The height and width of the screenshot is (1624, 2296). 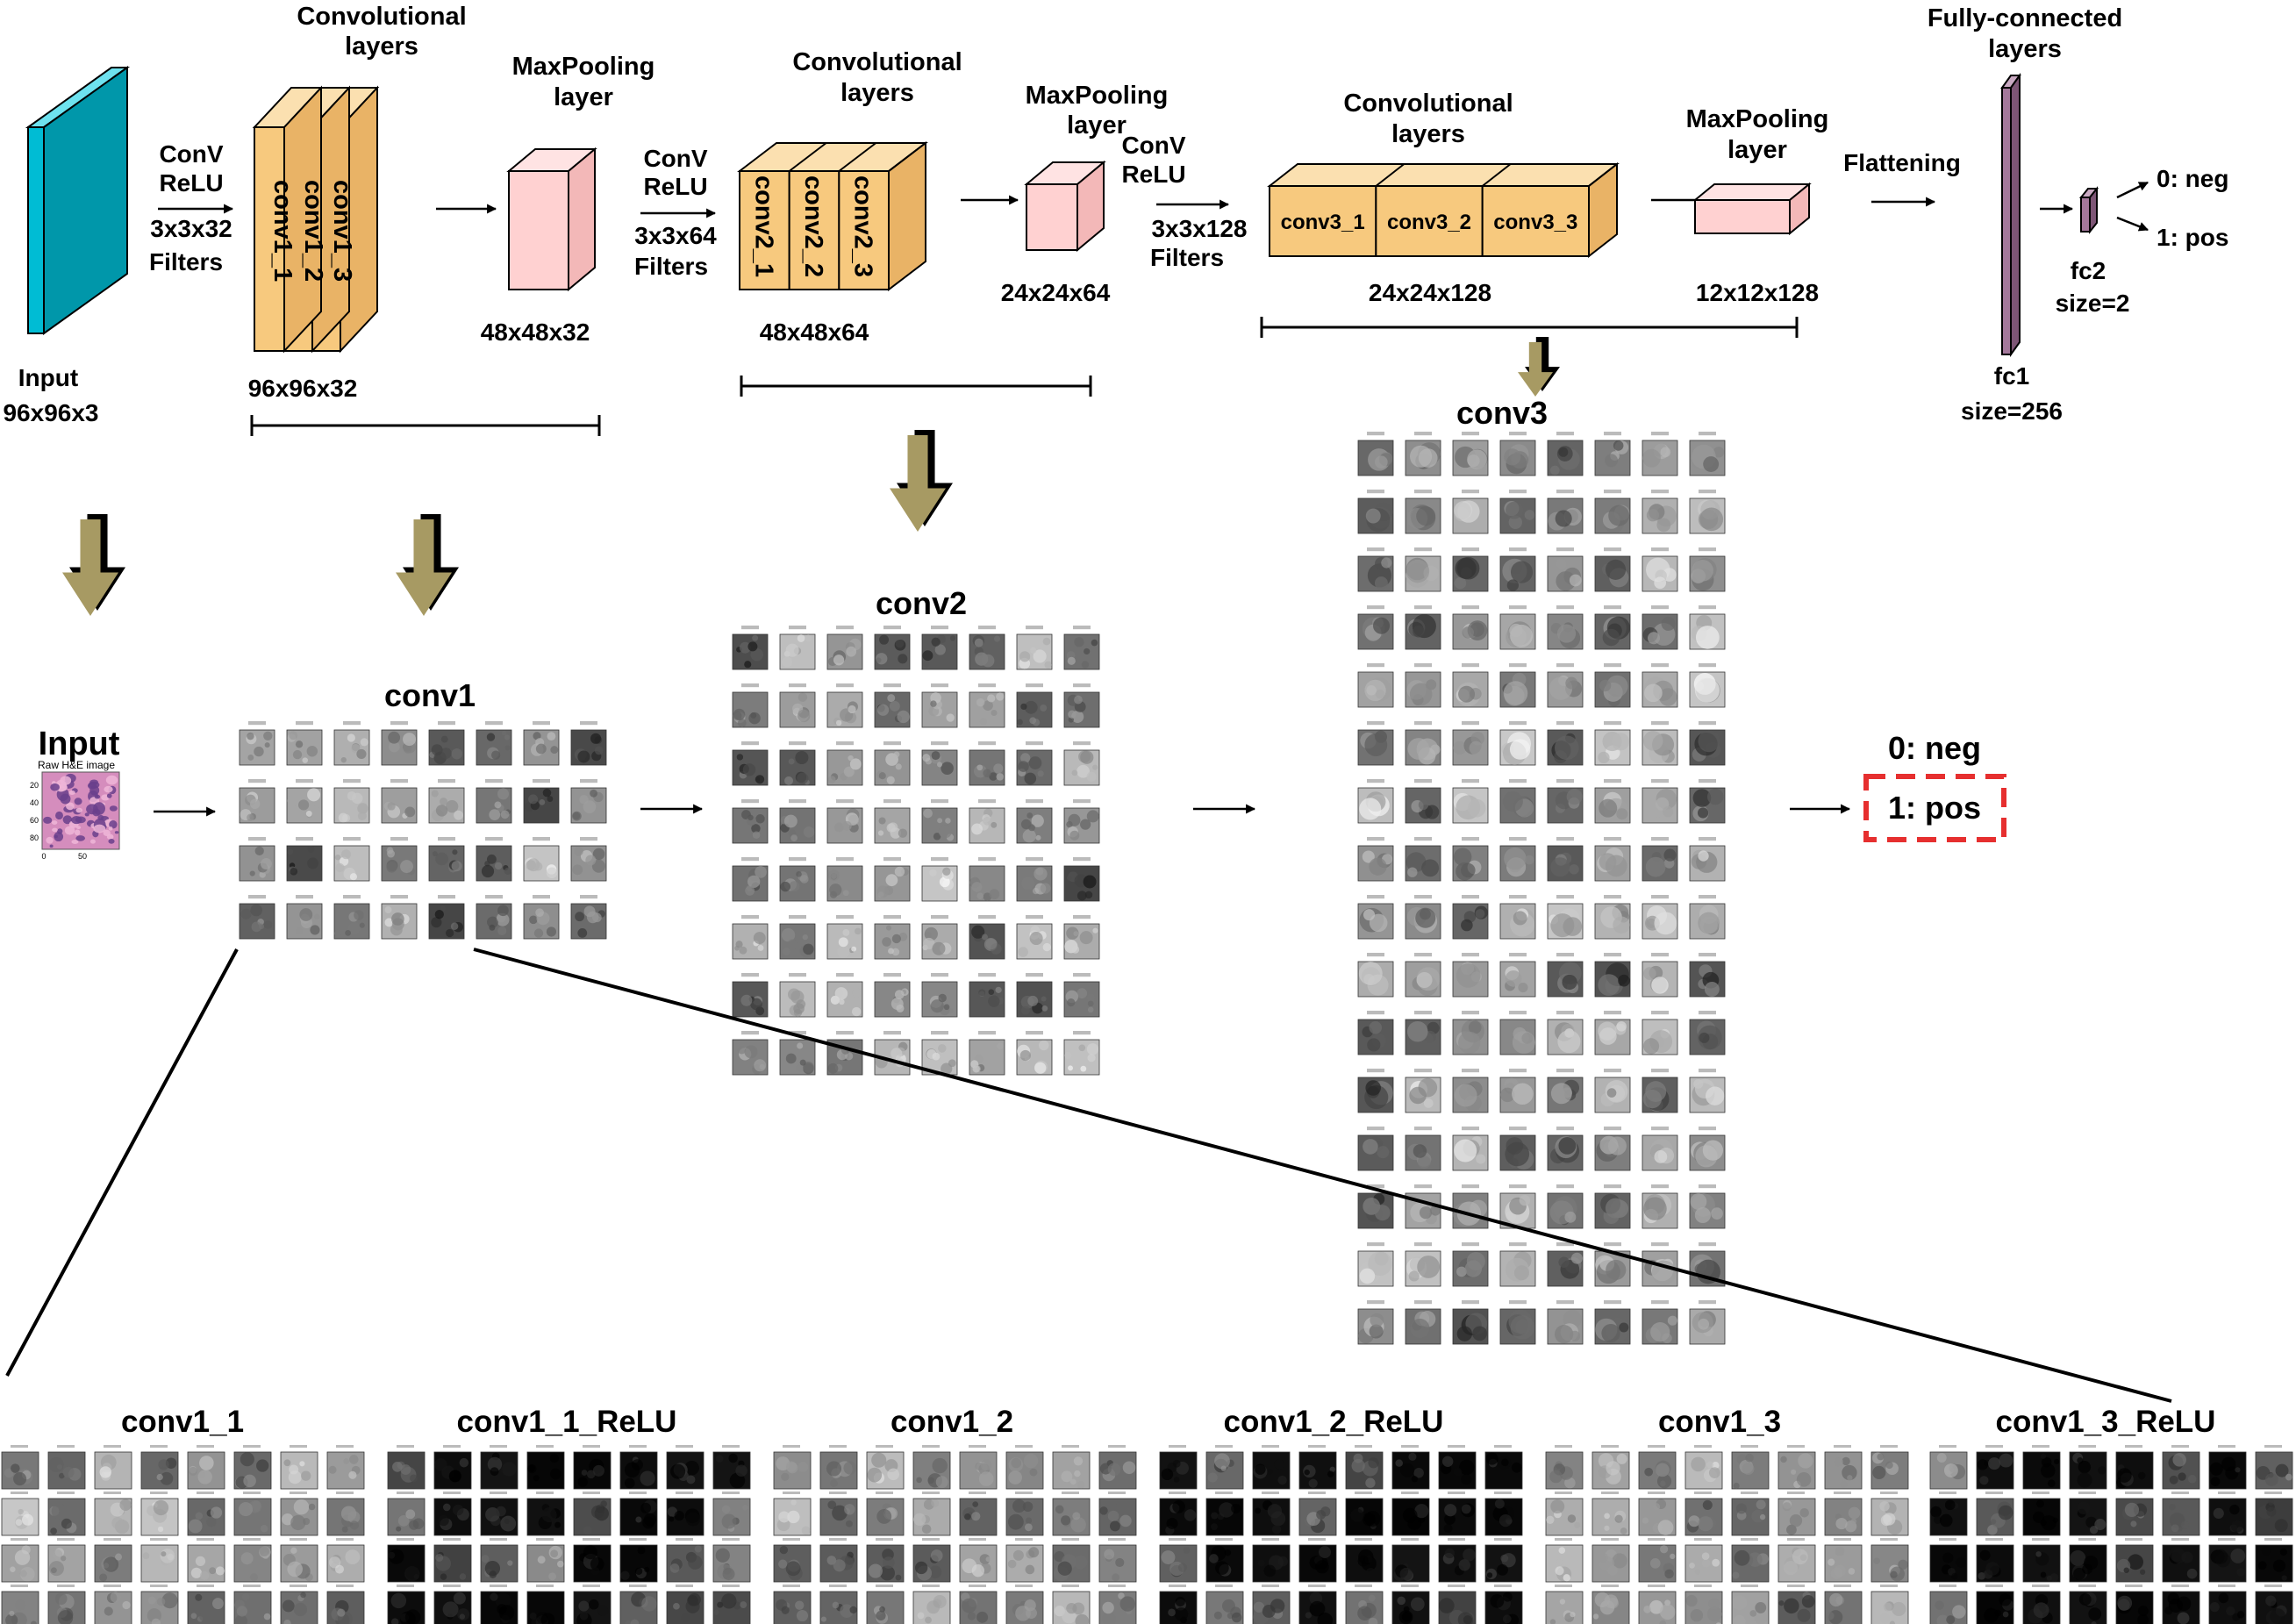 I want to click on pool3-title: MaxPooling, so click(x=1757, y=119).